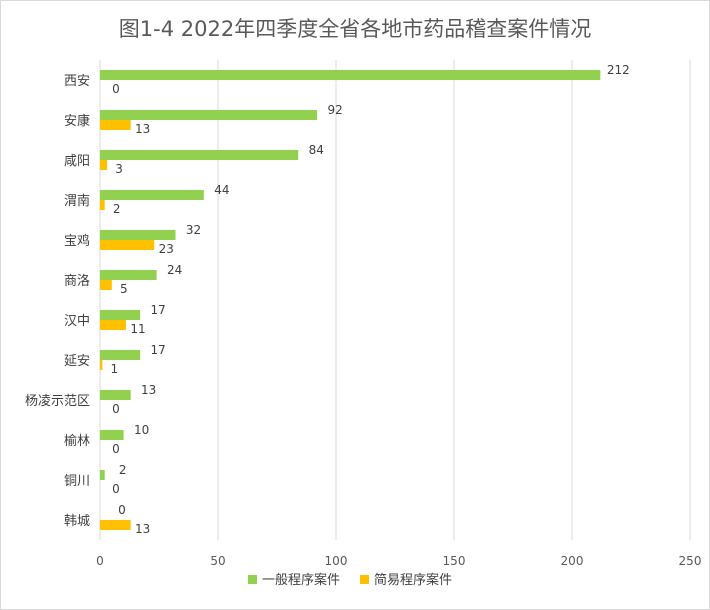  I want to click on category-label: 商洛, so click(77, 281).